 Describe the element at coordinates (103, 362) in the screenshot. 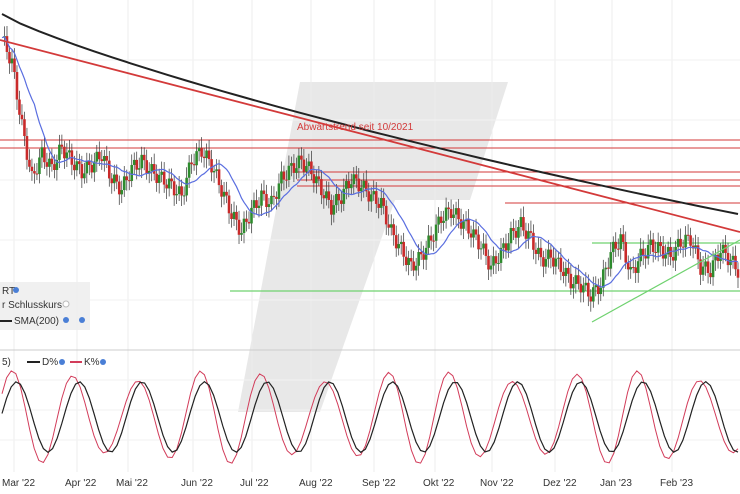

I see `osc-k-toggle-icon` at that location.